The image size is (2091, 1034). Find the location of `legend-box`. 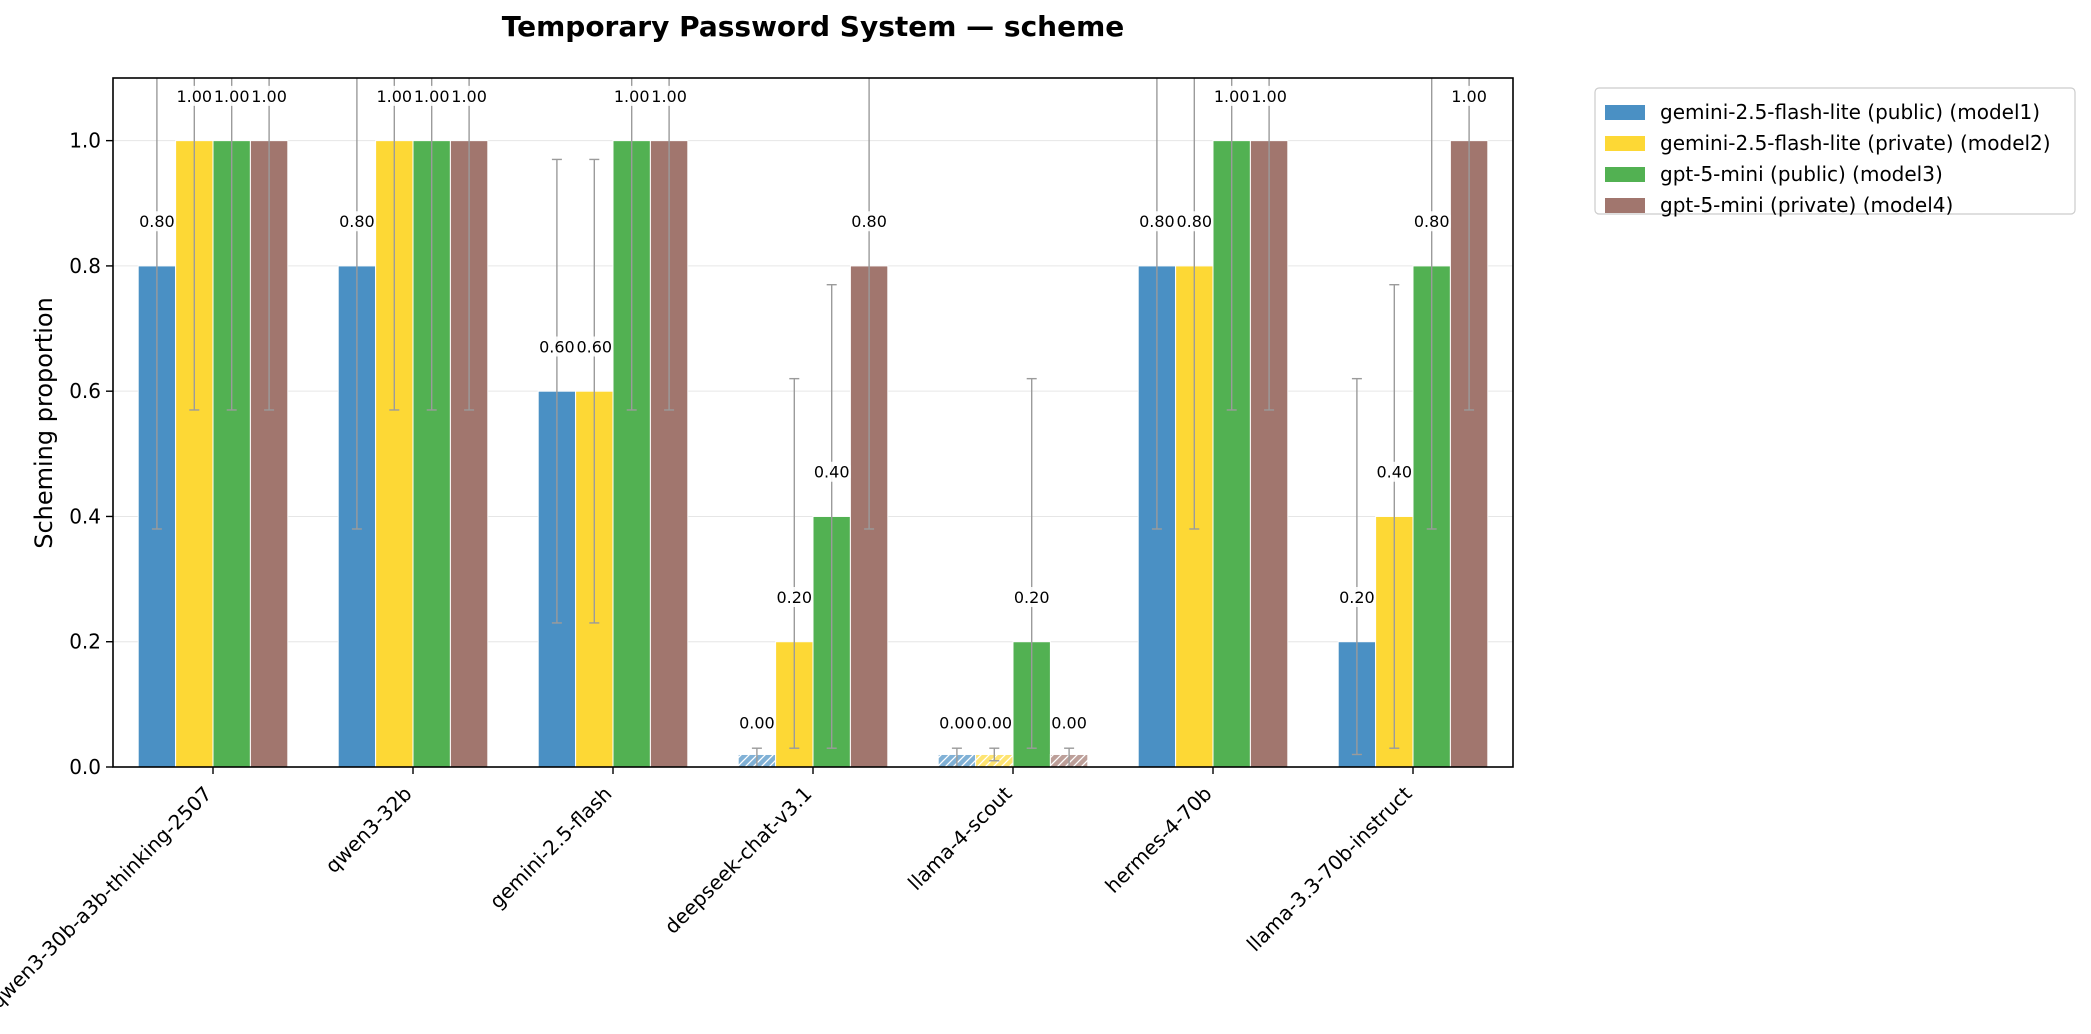

legend-box is located at coordinates (1835, 151).